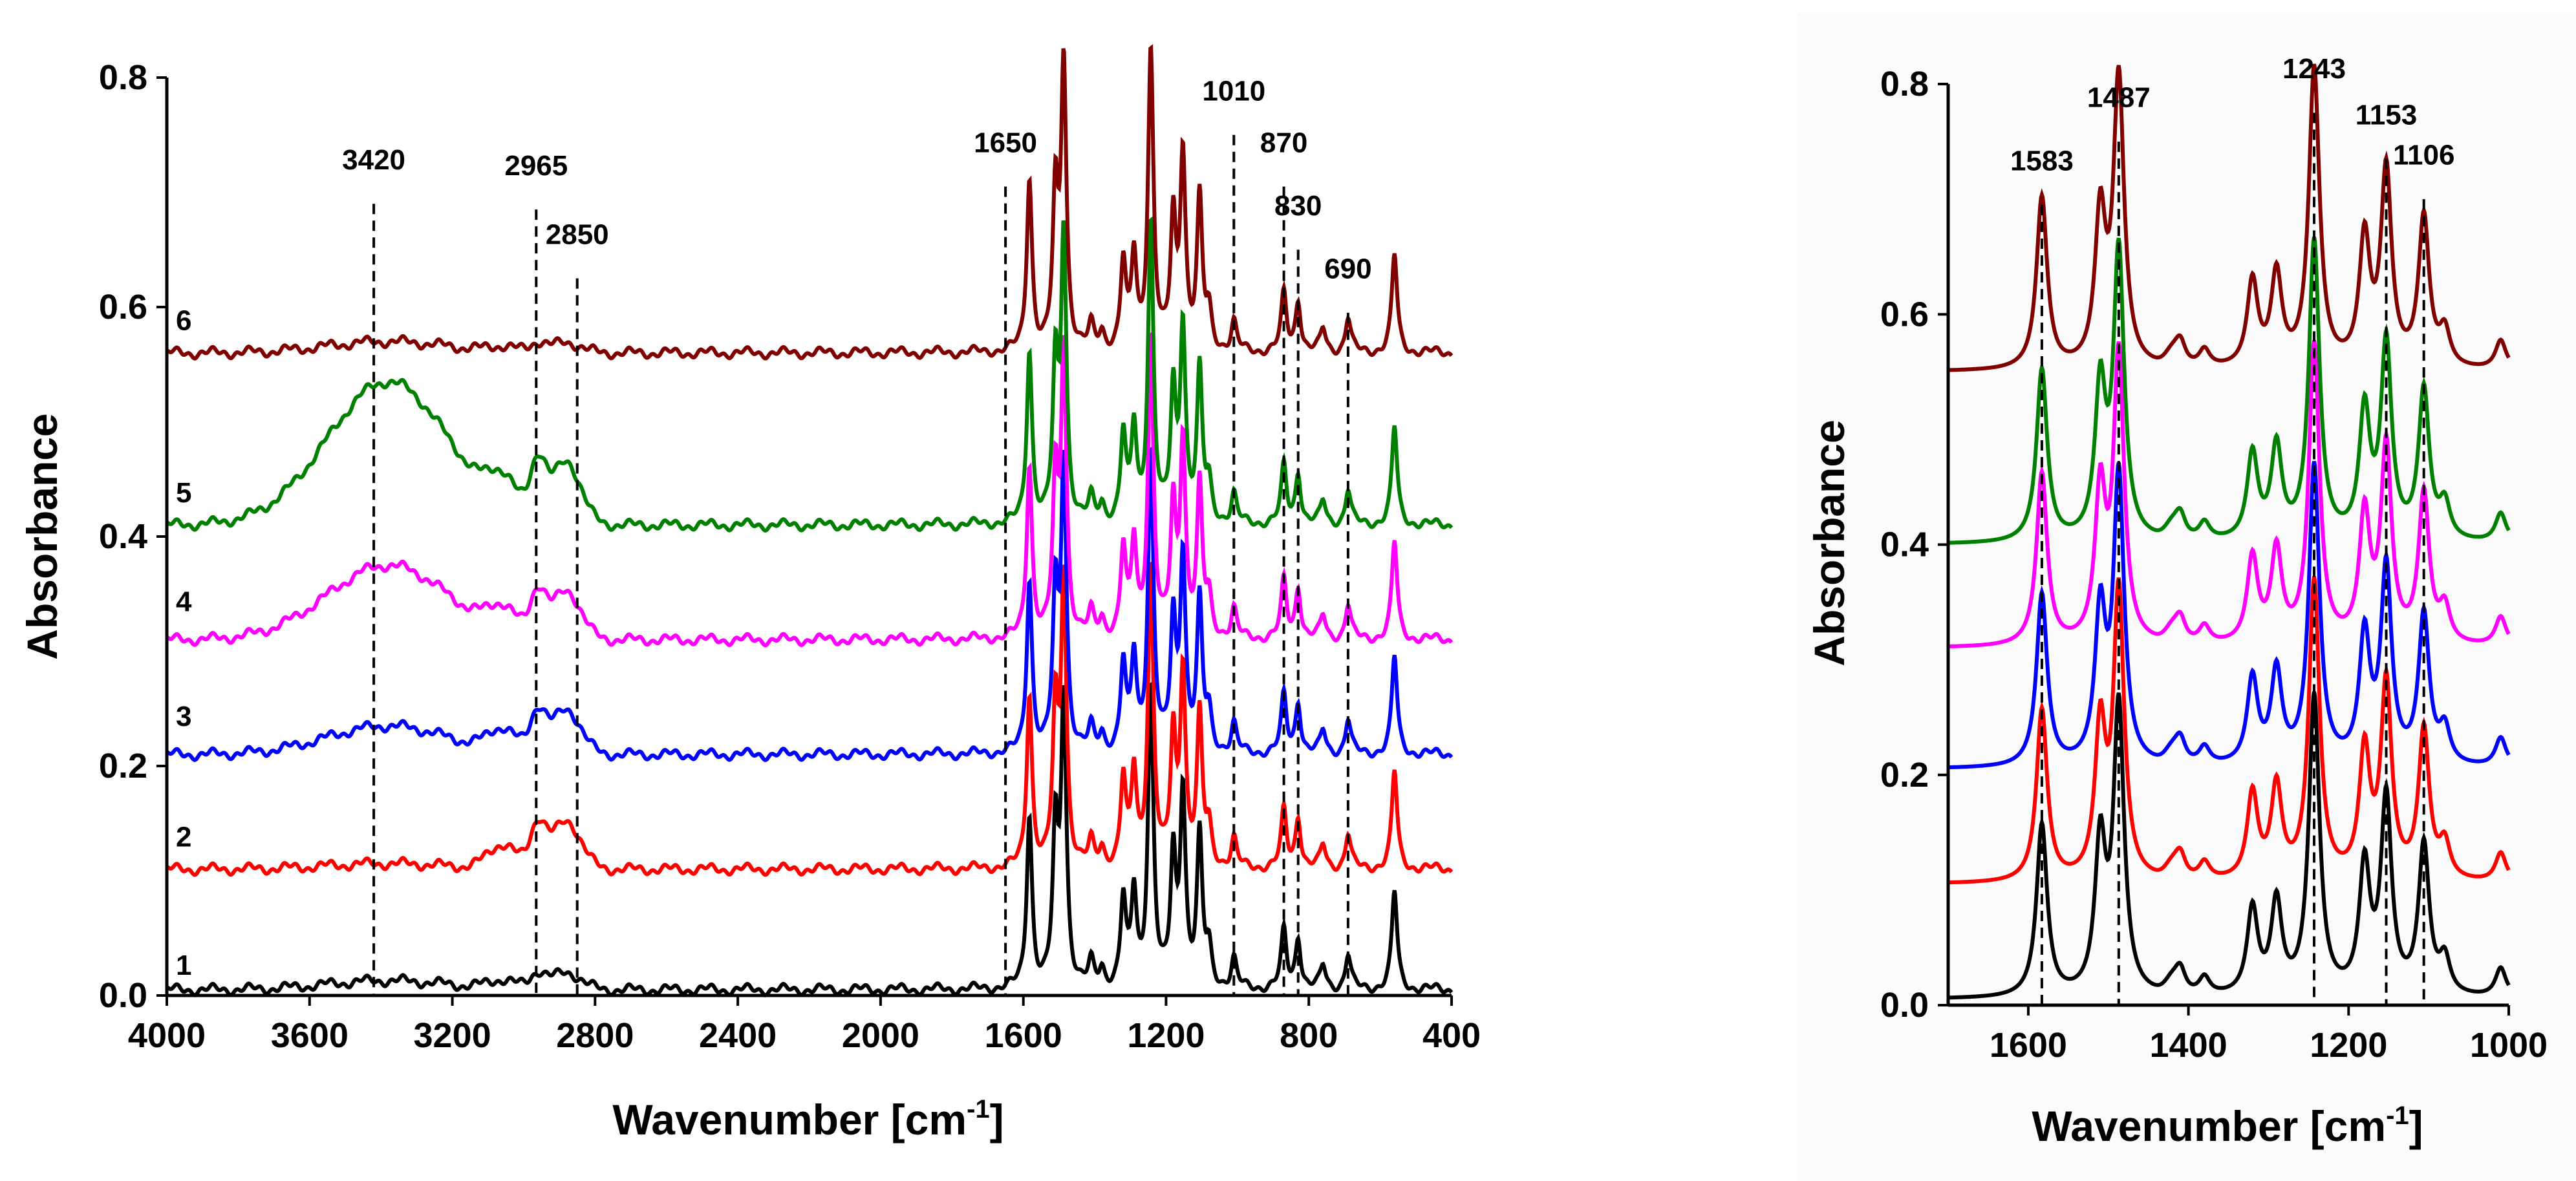 This screenshot has width=2576, height=1181. What do you see at coordinates (1347, 269) in the screenshot?
I see `peak-label-690: 690` at bounding box center [1347, 269].